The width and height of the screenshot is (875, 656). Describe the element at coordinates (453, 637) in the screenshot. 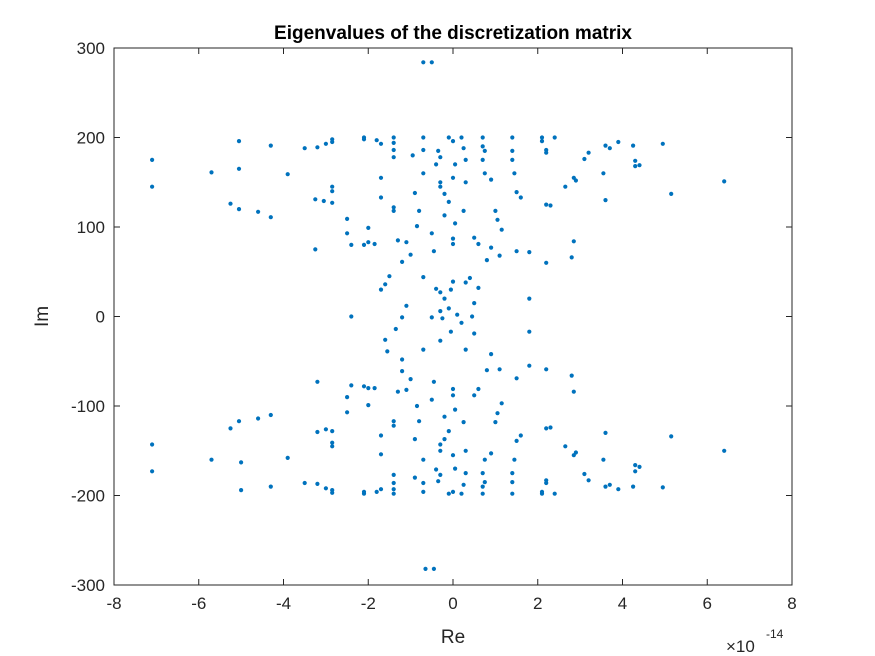

I see `x-axis-label: Re` at that location.